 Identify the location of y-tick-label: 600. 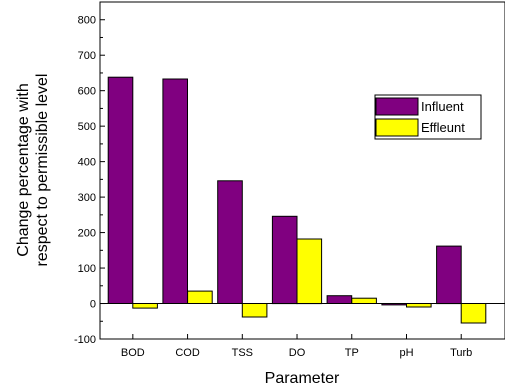
(87, 92).